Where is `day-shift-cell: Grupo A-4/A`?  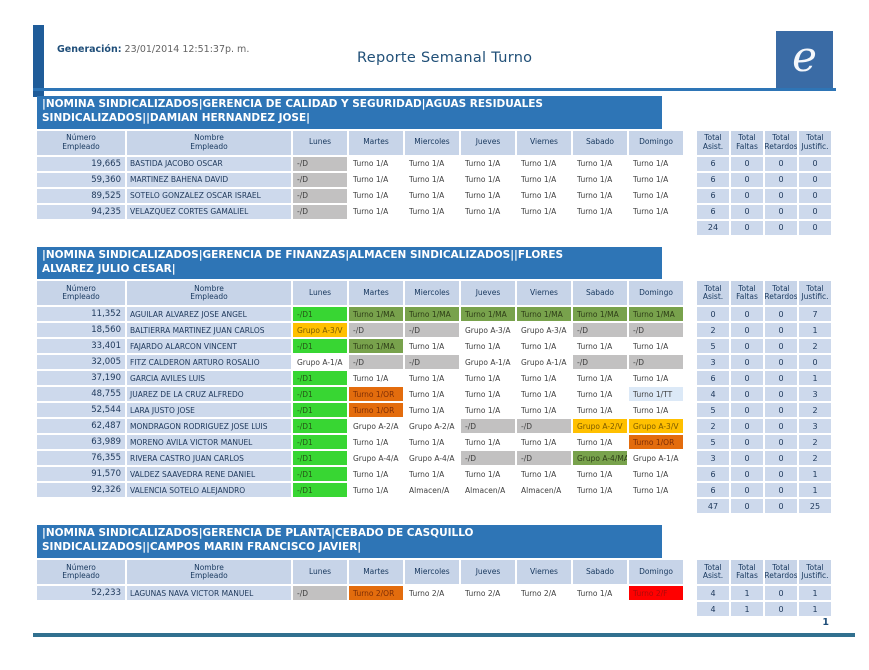
day-shift-cell: Grupo A-4/A is located at coordinates (376, 458).